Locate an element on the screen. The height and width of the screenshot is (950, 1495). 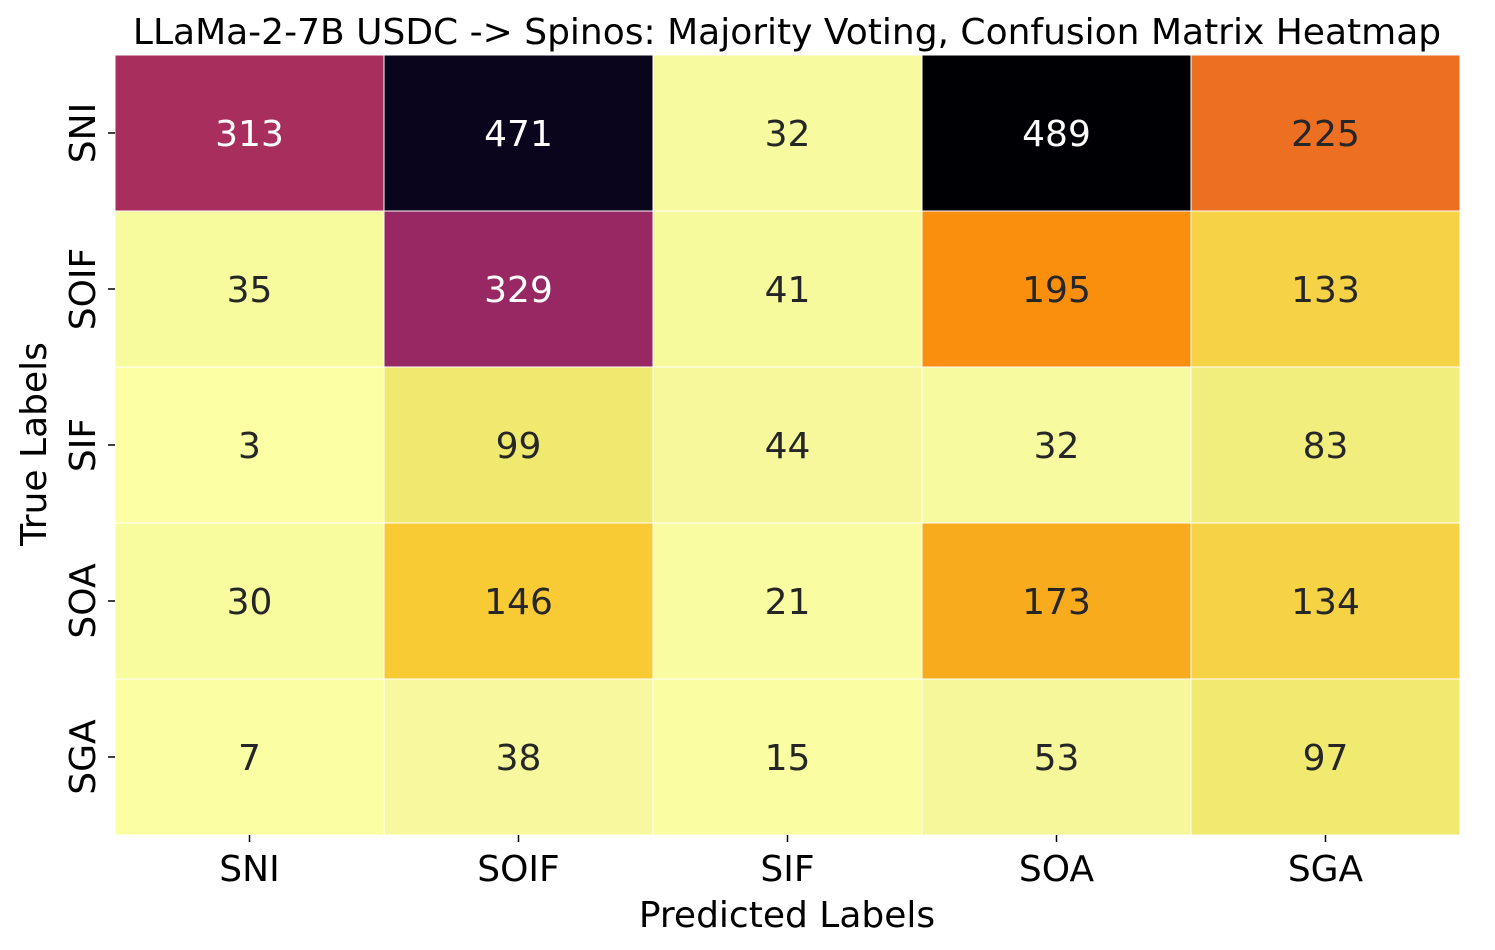
x-tick-label: SGA is located at coordinates (1326, 869).